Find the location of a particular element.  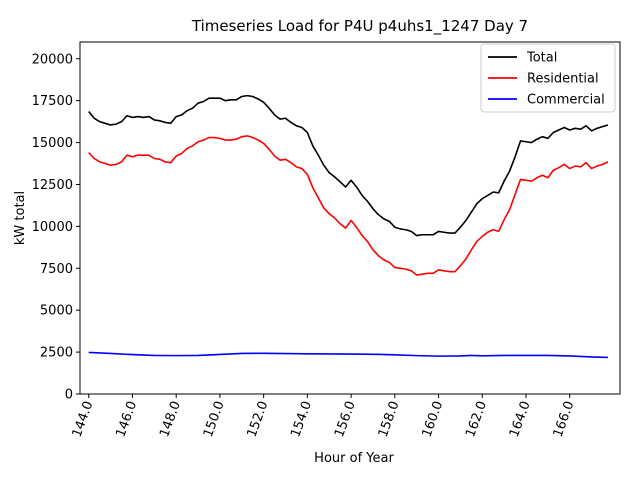

series-line-commercial is located at coordinates (348, 355).